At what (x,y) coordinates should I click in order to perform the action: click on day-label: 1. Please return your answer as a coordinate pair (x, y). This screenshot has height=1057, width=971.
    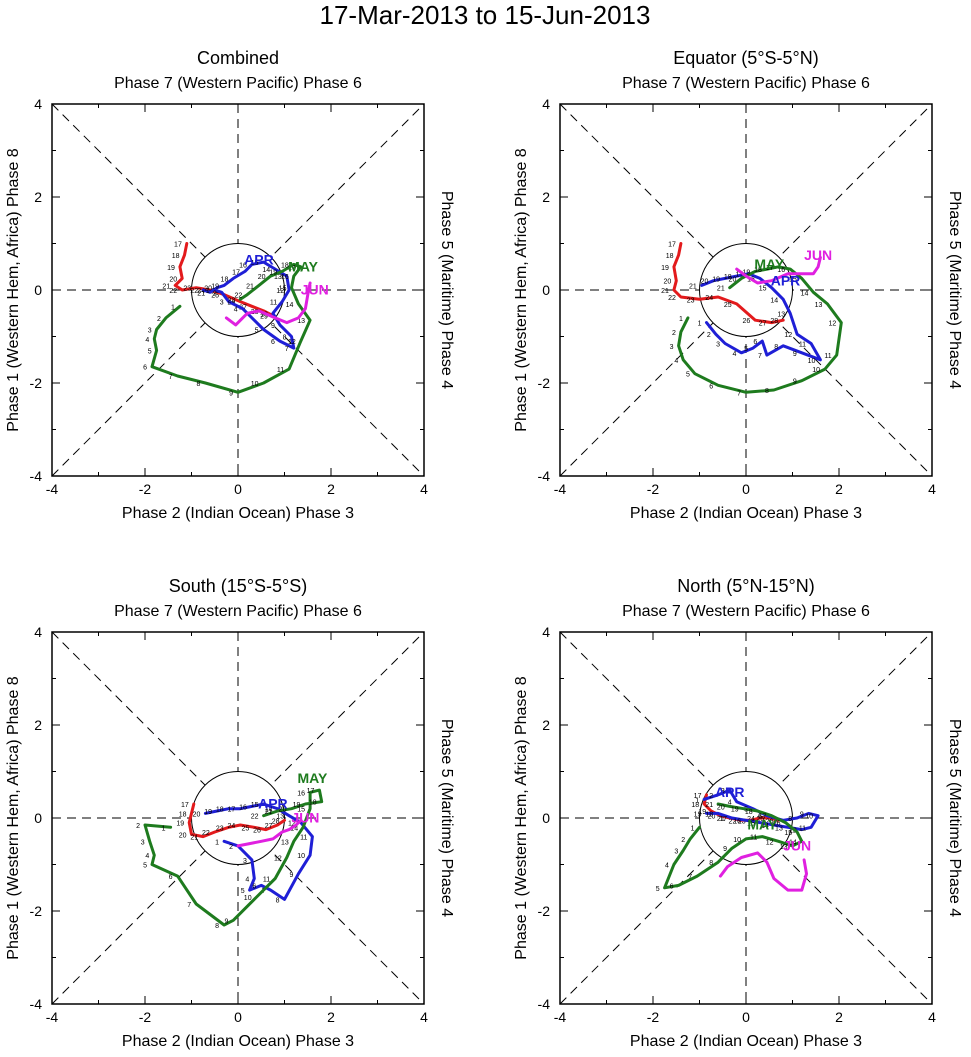
    Looking at the image, I should click on (697, 800).